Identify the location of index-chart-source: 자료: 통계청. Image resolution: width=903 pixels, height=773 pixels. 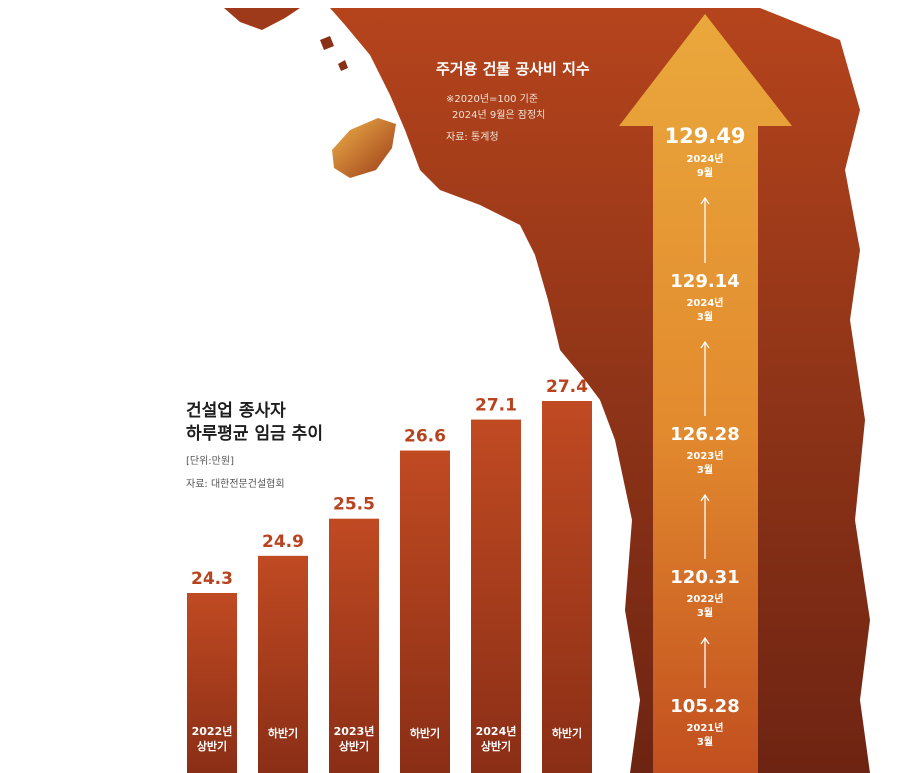
(472, 137).